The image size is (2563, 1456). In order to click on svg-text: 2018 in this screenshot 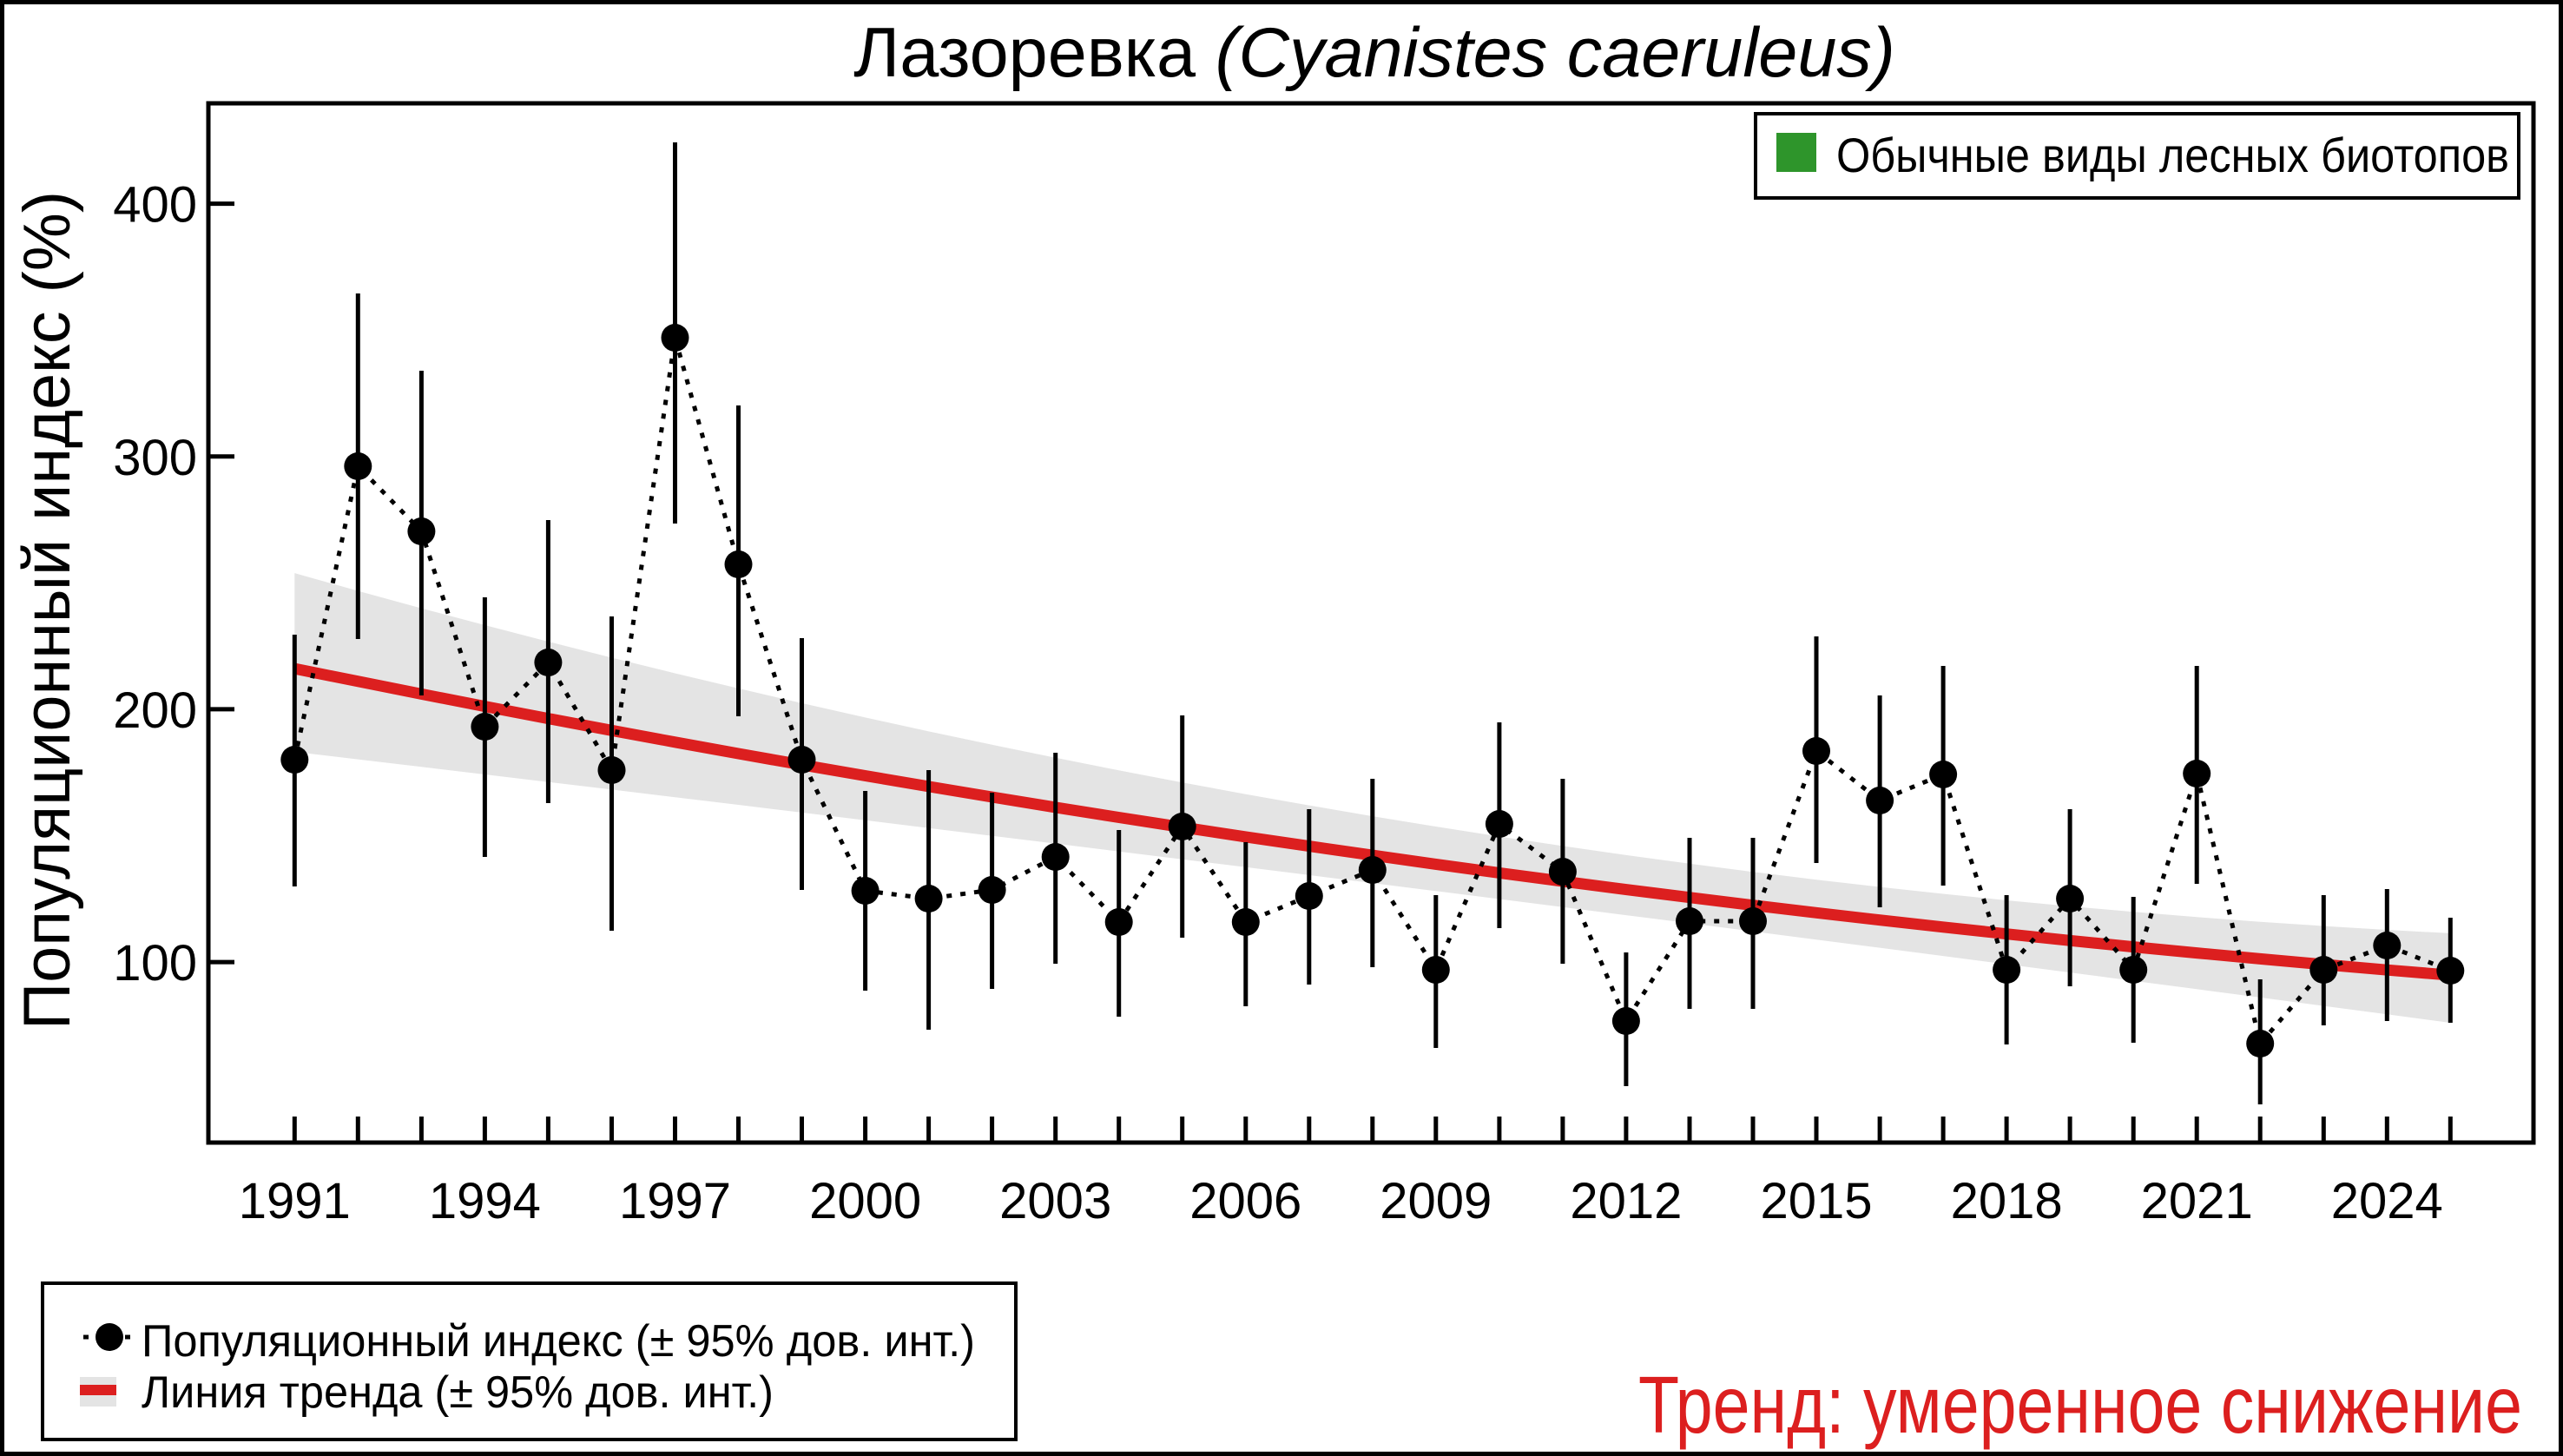, I will do `click(2007, 1201)`.